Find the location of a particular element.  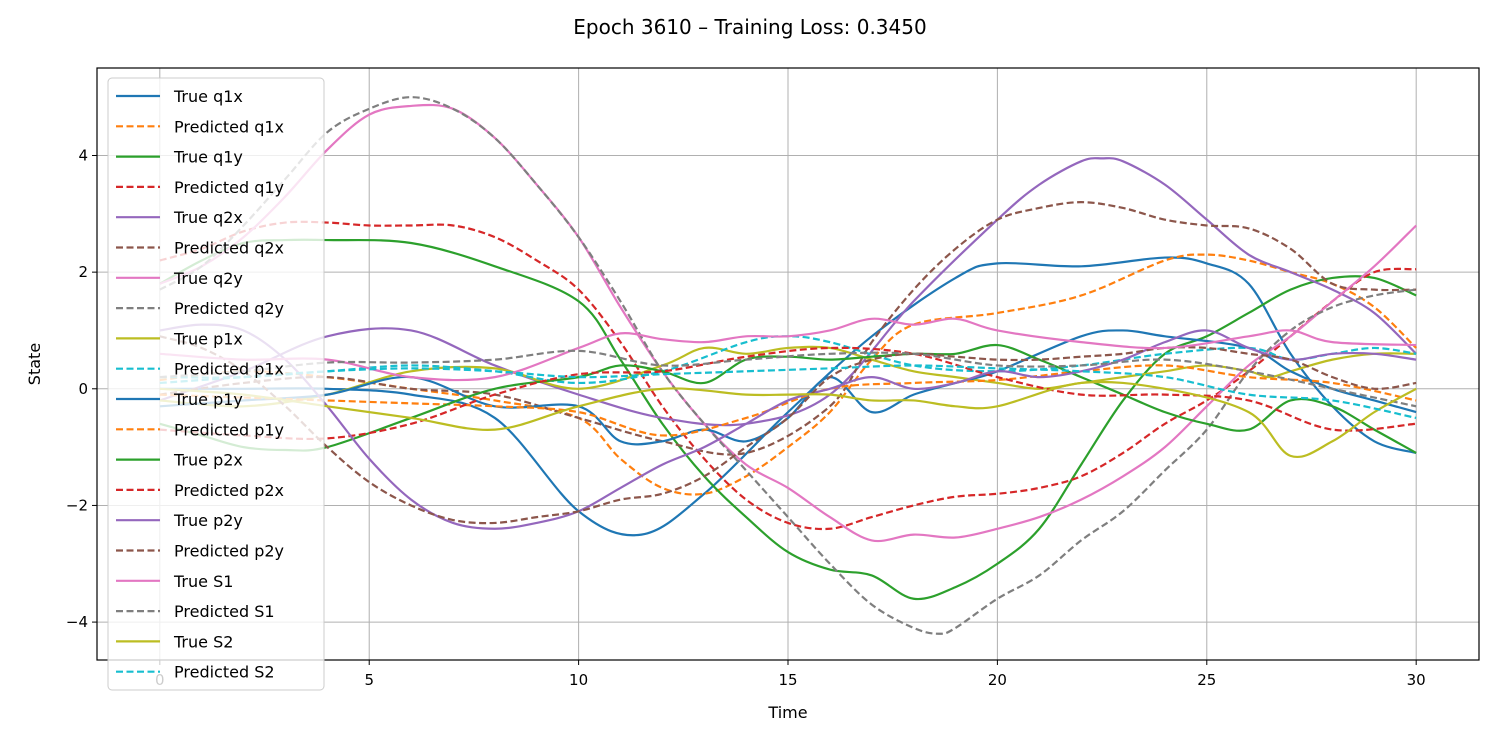

legend-label: True S1 is located at coordinates (203, 581).